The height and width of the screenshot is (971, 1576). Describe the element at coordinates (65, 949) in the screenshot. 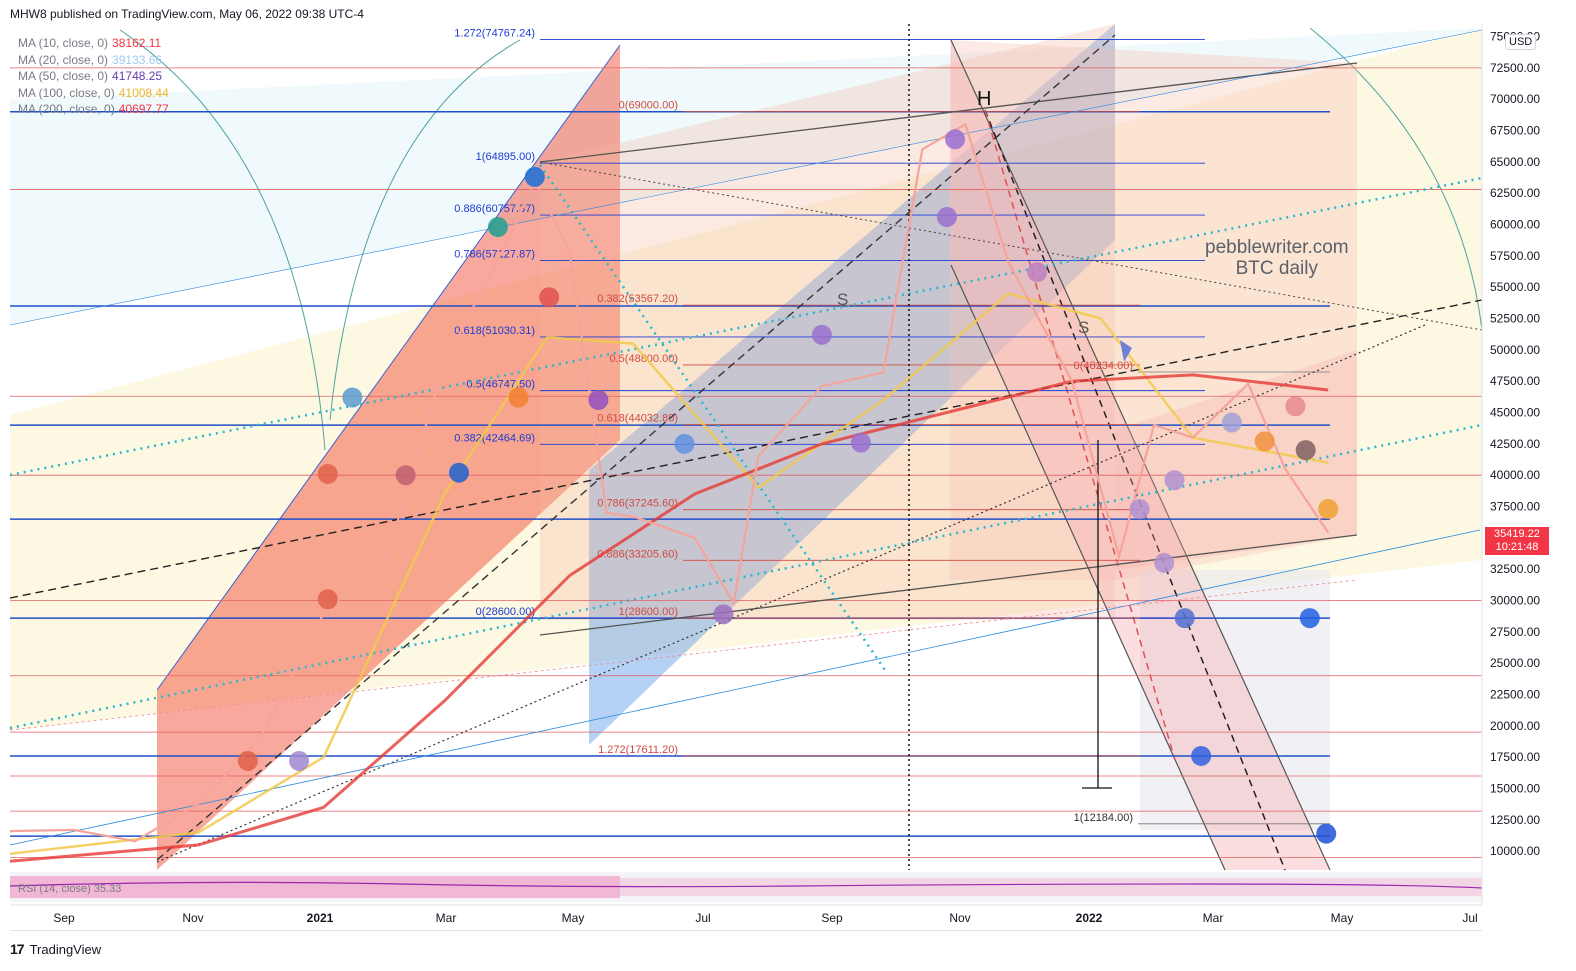

I see `footer-brand-label: TradingView` at that location.